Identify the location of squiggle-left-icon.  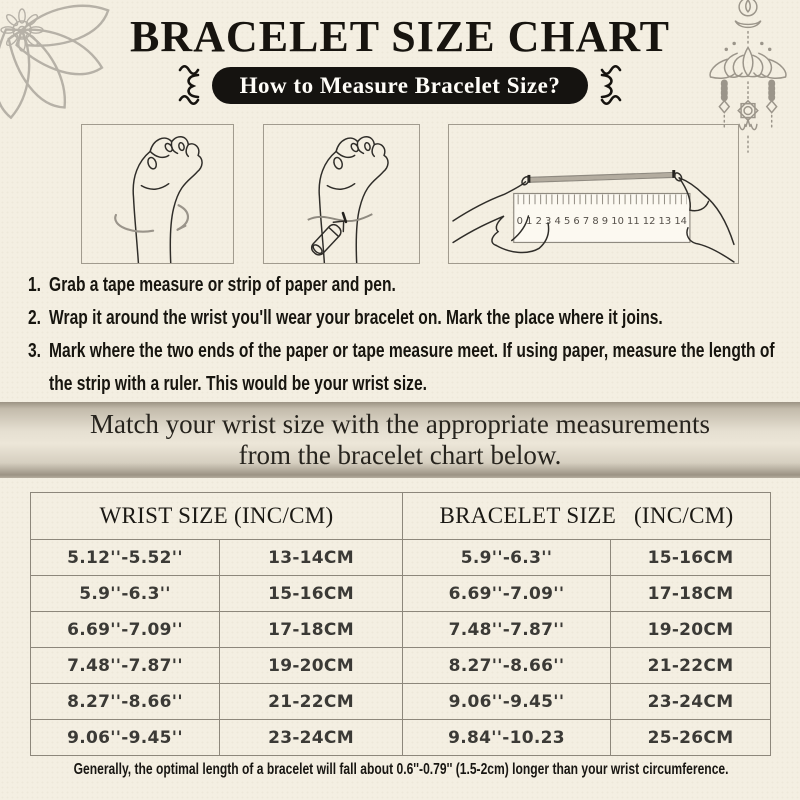
(188, 85).